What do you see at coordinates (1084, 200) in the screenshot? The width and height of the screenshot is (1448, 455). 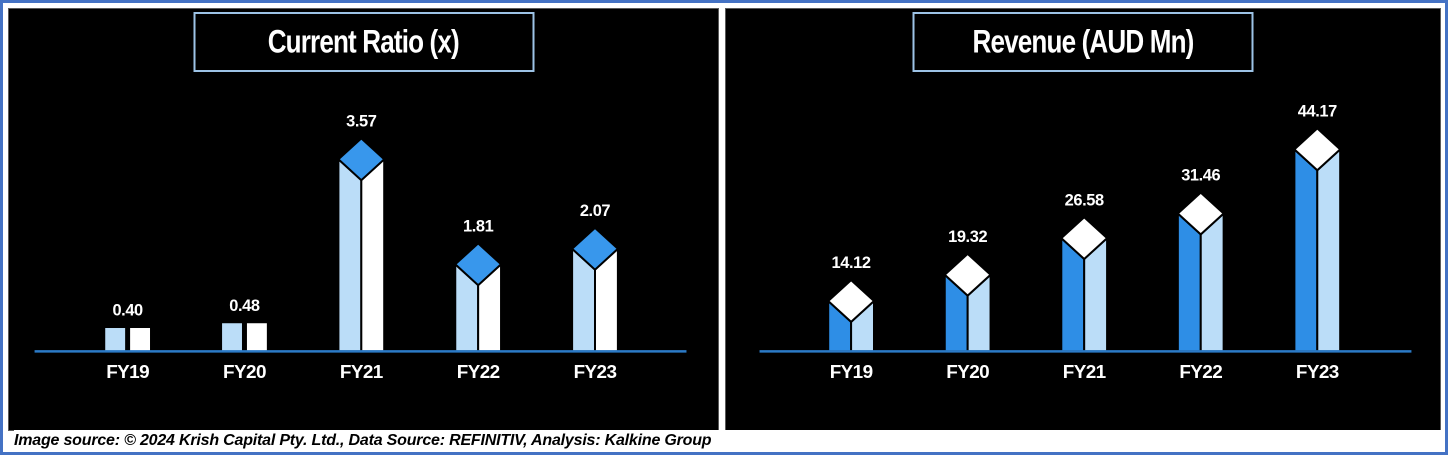 I see `value-label: 26.58` at bounding box center [1084, 200].